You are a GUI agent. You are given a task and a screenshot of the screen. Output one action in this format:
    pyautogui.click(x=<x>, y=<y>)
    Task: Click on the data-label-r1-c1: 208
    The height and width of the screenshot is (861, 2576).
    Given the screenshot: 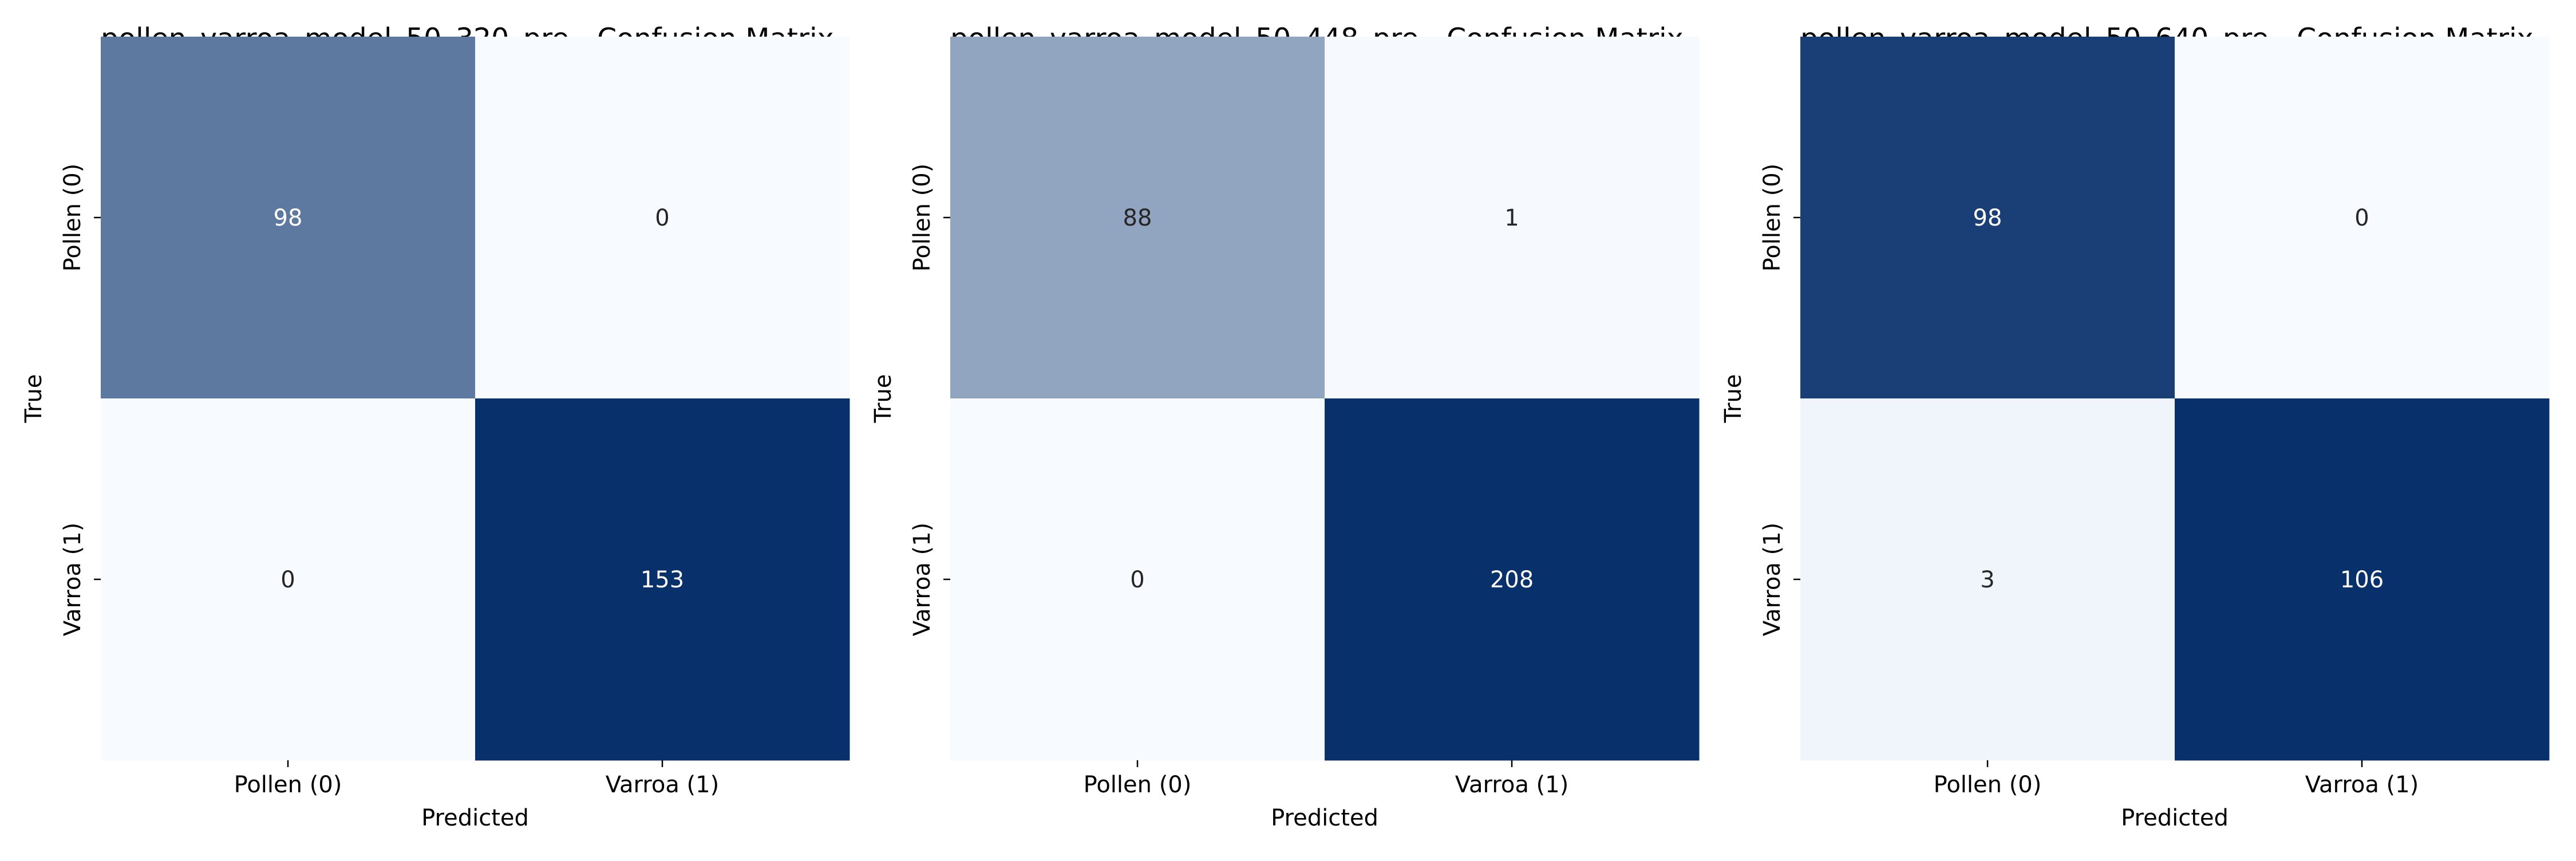 What is the action you would take?
    pyautogui.click(x=1512, y=580)
    